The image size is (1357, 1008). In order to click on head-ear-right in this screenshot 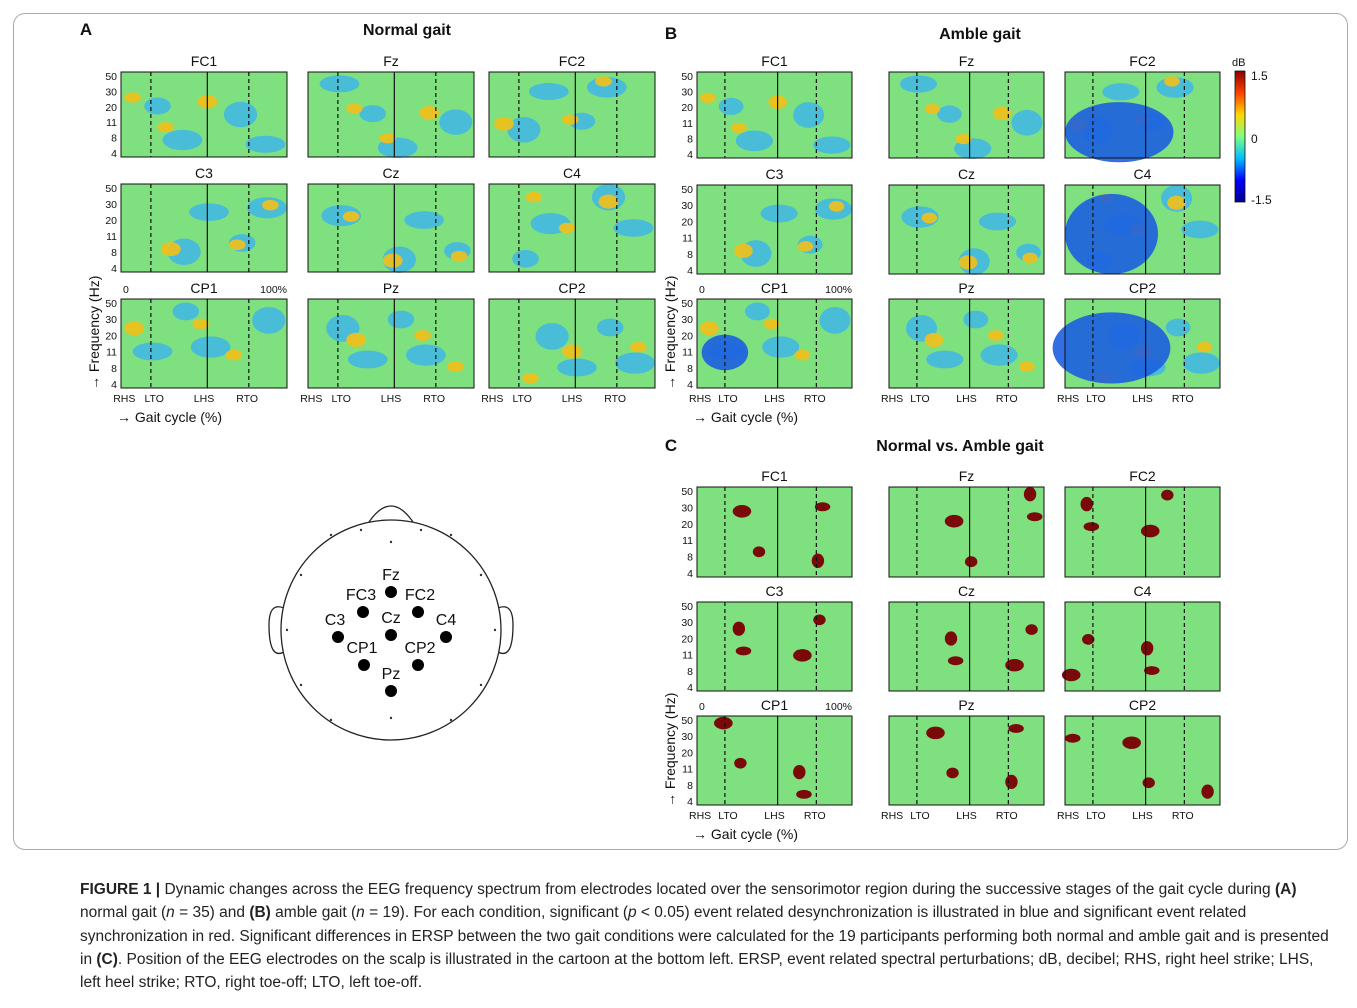, I will do `click(505, 630)`.